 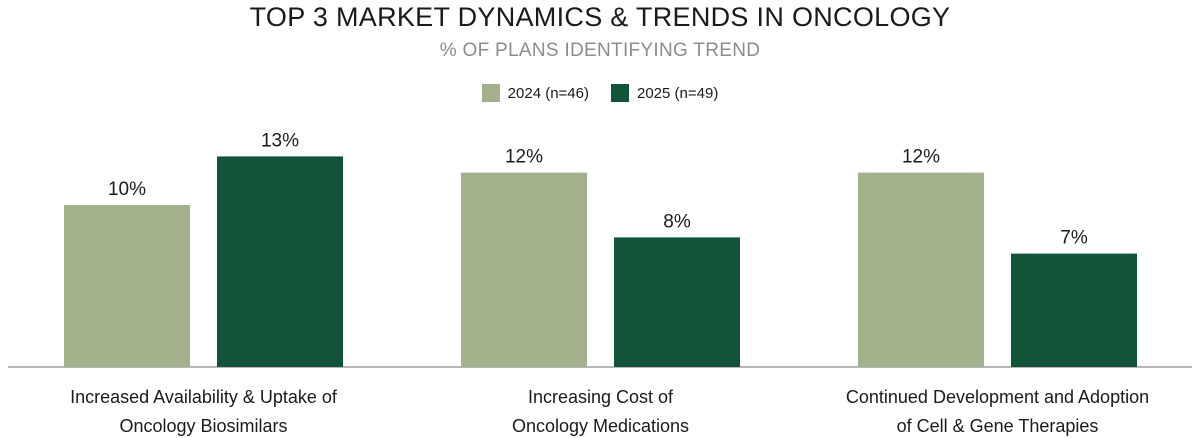 What do you see at coordinates (127, 189) in the screenshot?
I see `data-label-2024-cat1: 10%` at bounding box center [127, 189].